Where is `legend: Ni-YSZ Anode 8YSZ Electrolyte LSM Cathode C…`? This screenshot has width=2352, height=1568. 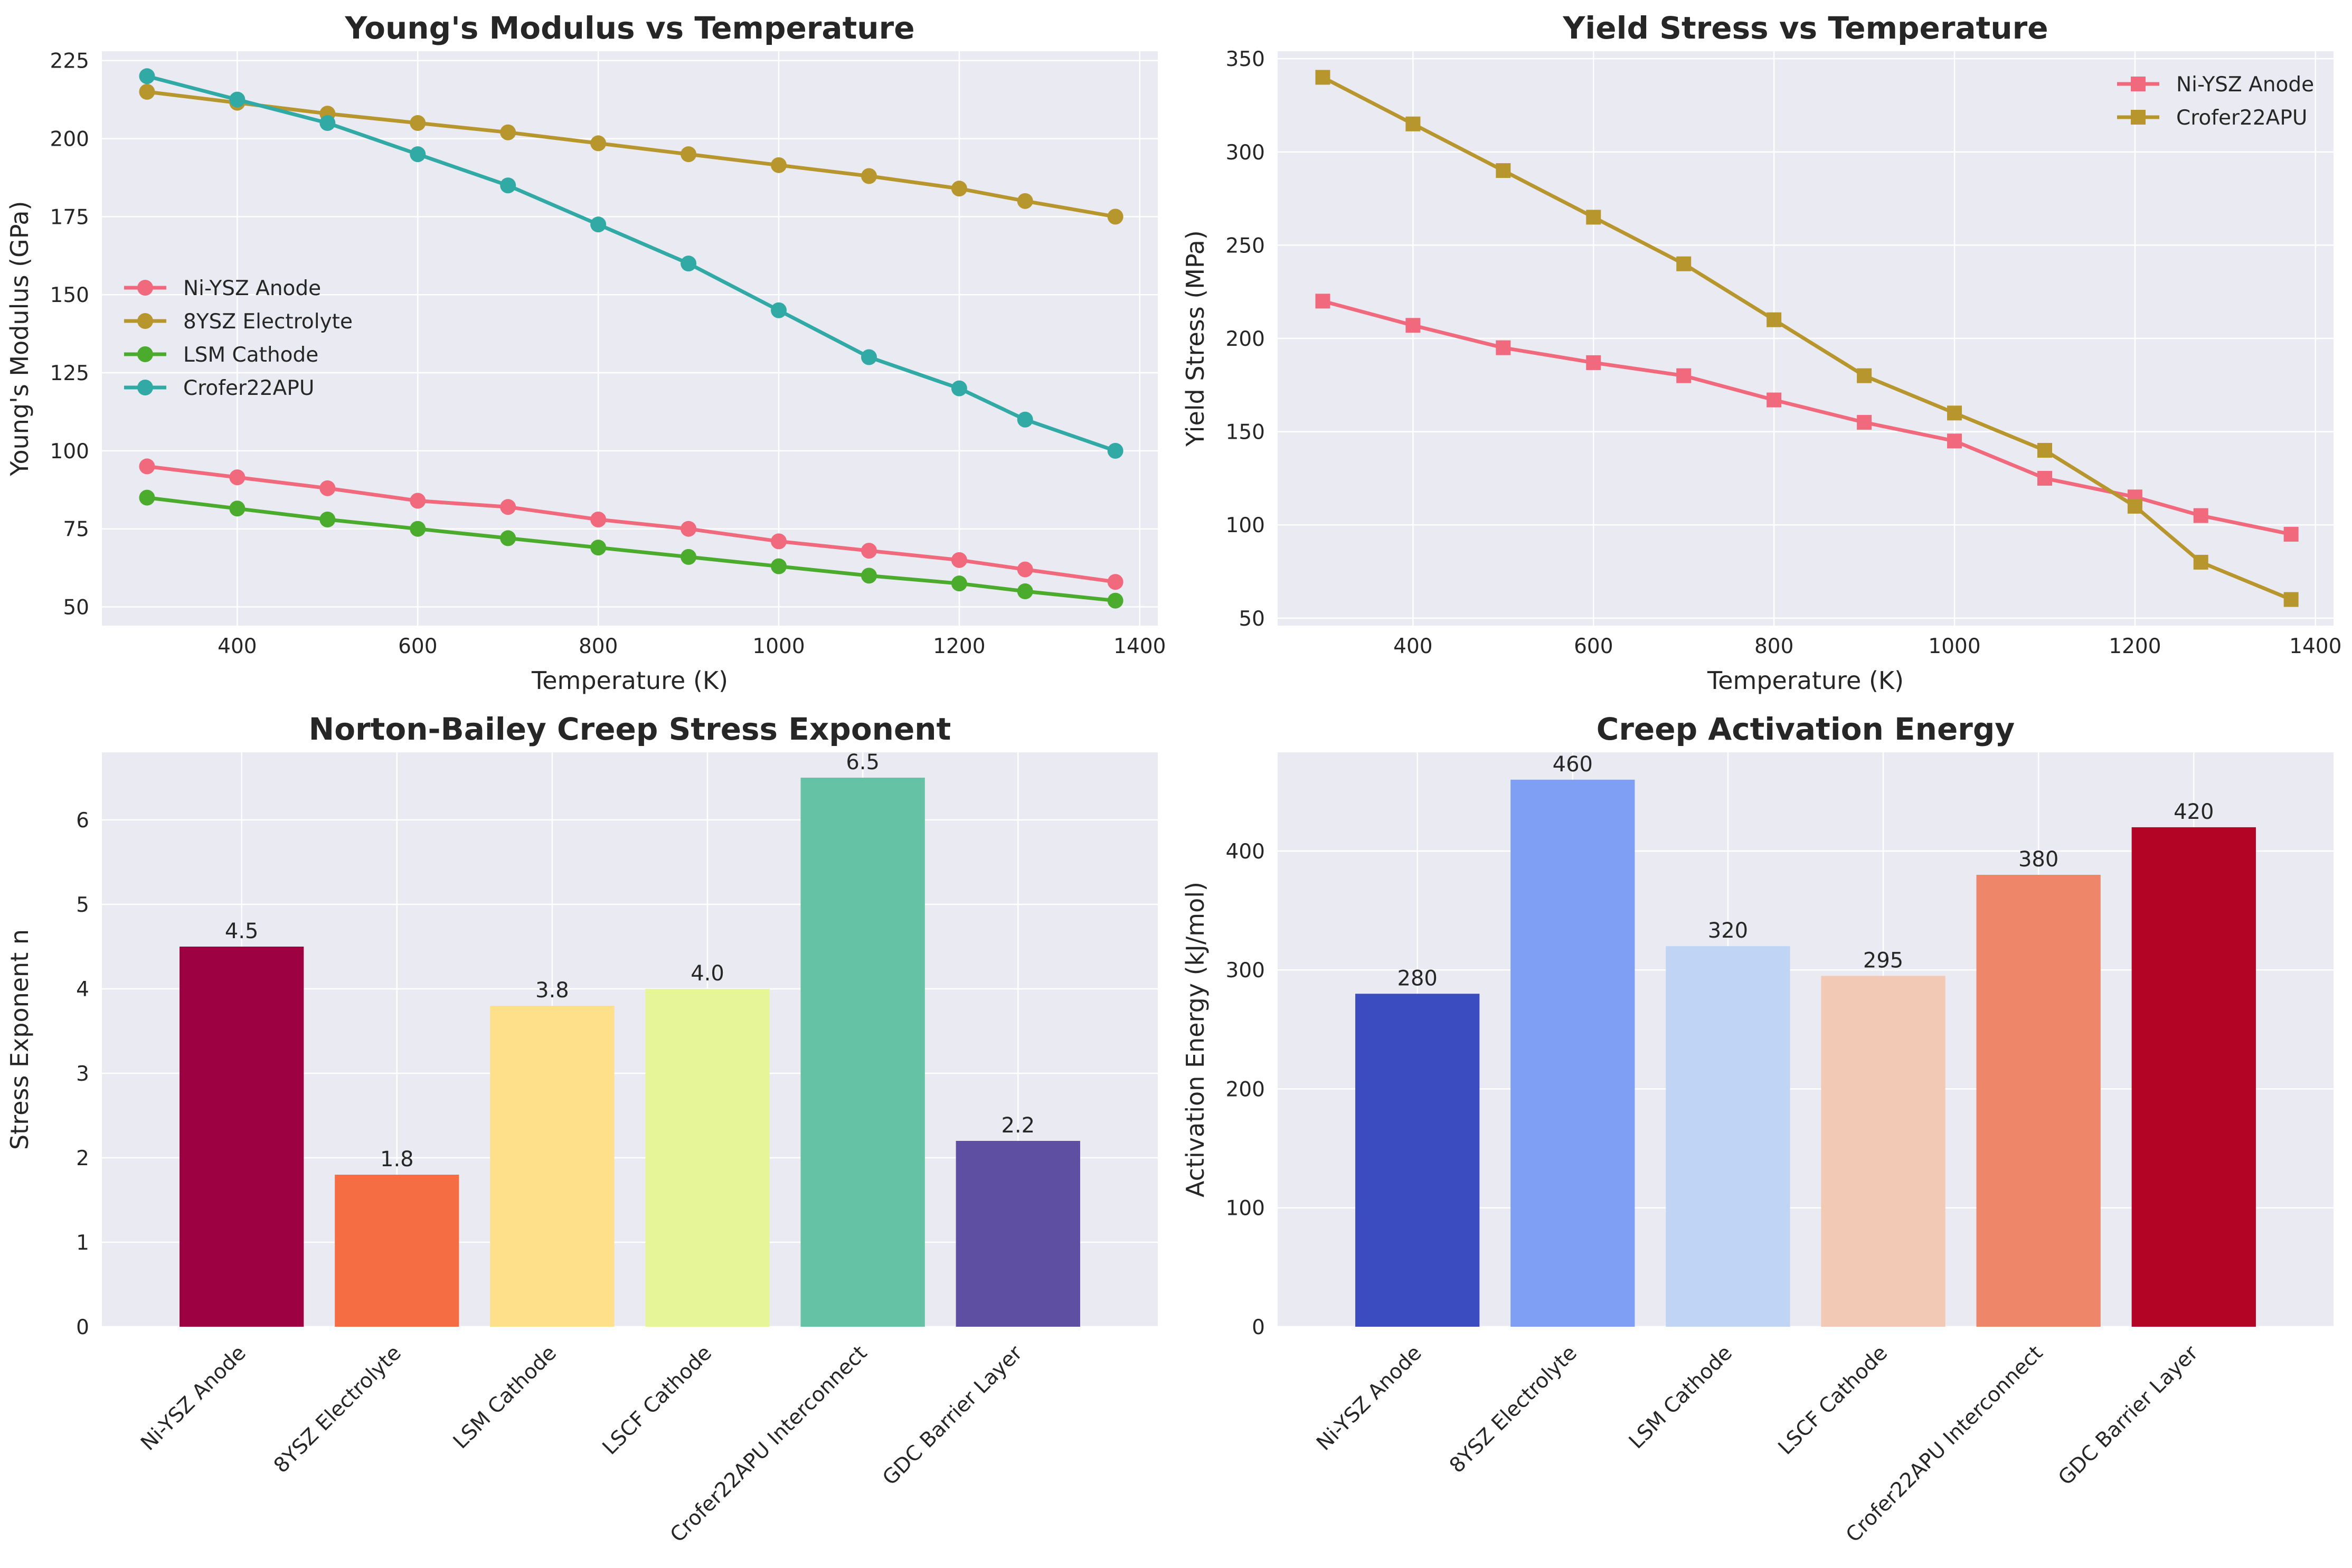 legend: Ni-YSZ Anode 8YSZ Electrolyte LSM Cathode C… is located at coordinates (238, 339).